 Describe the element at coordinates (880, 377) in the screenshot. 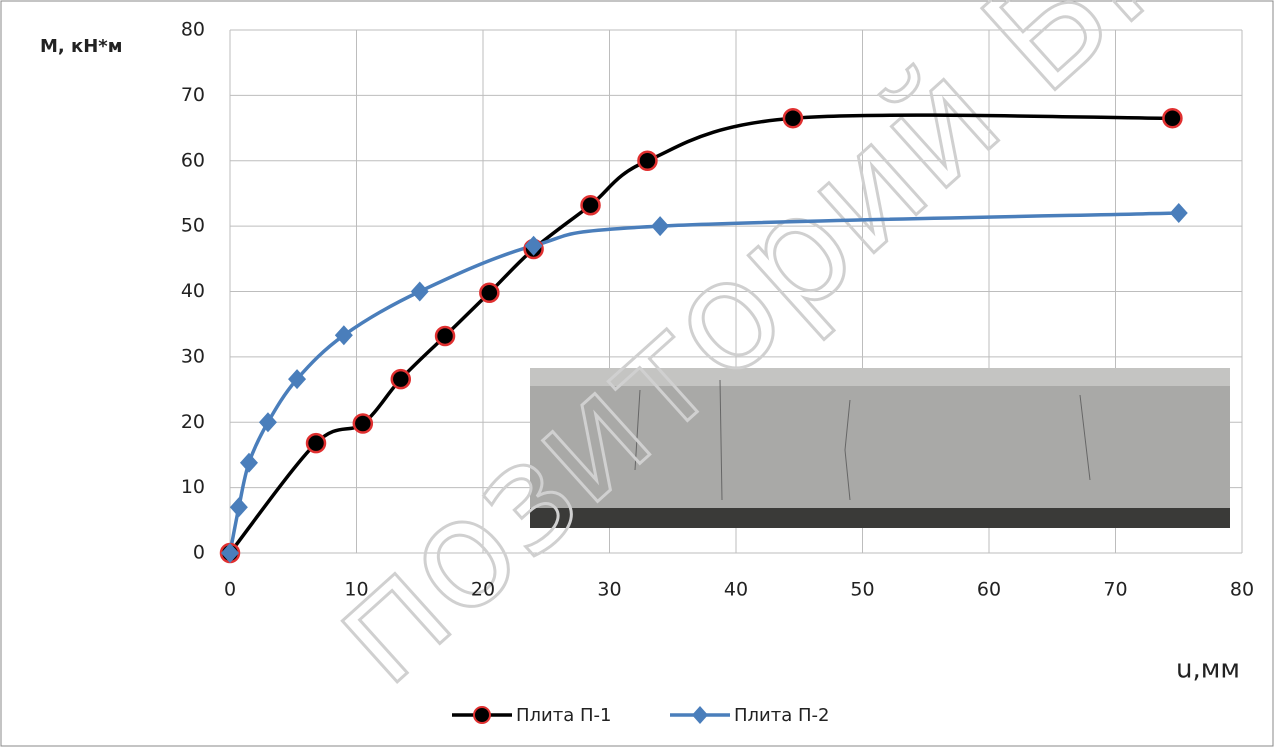

I see `photo-top` at that location.